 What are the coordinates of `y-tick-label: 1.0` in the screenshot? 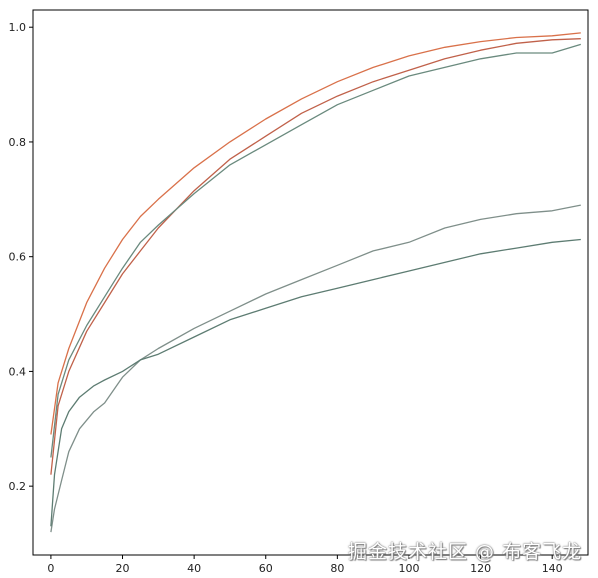 It's located at (18, 27).